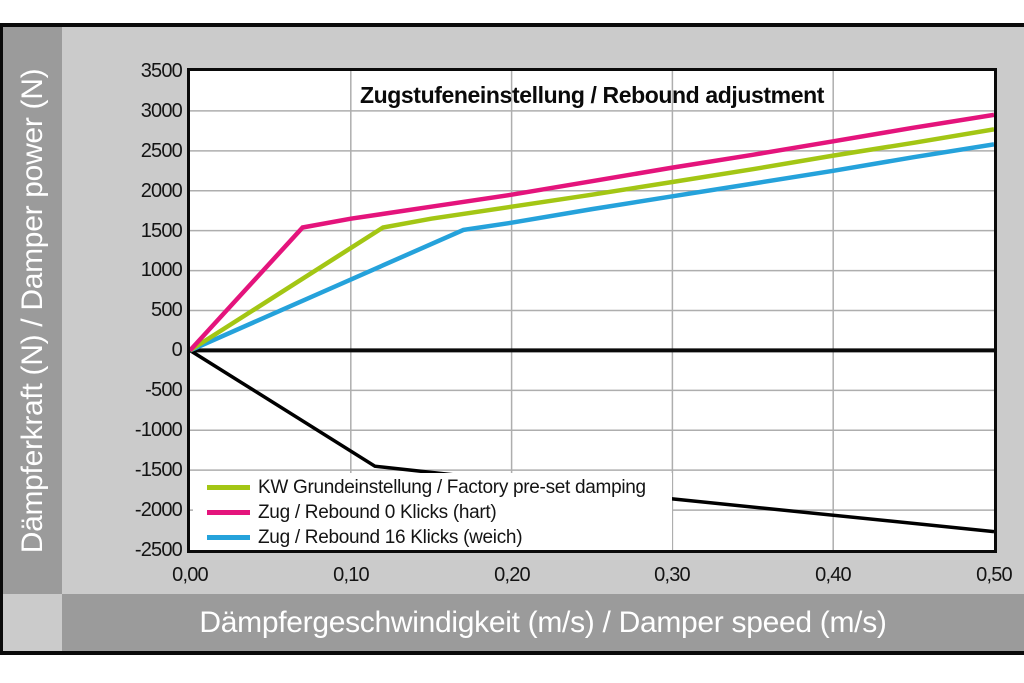 This screenshot has height=683, width=1024. Describe the element at coordinates (158, 510) in the screenshot. I see `y-tick-label: -2000` at that location.